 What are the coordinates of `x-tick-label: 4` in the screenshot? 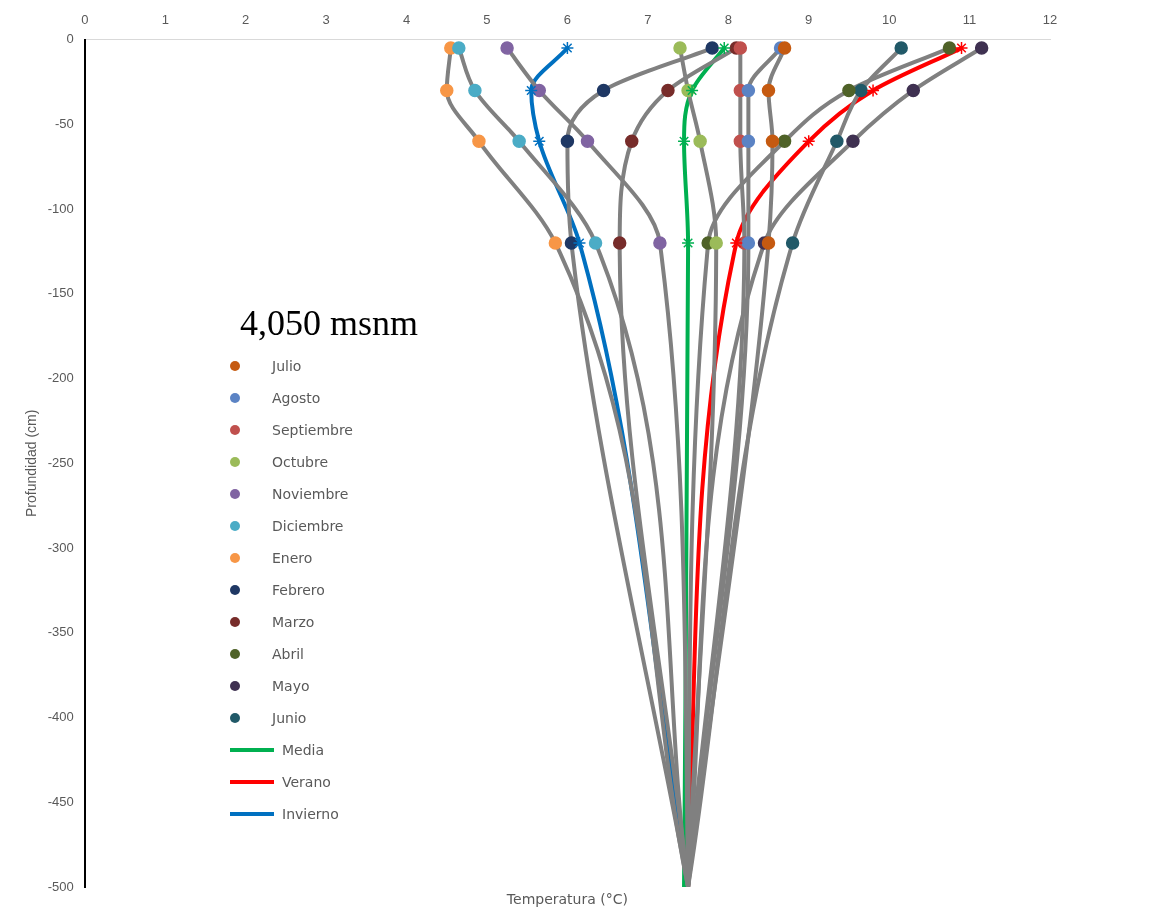 It's located at (406, 20).